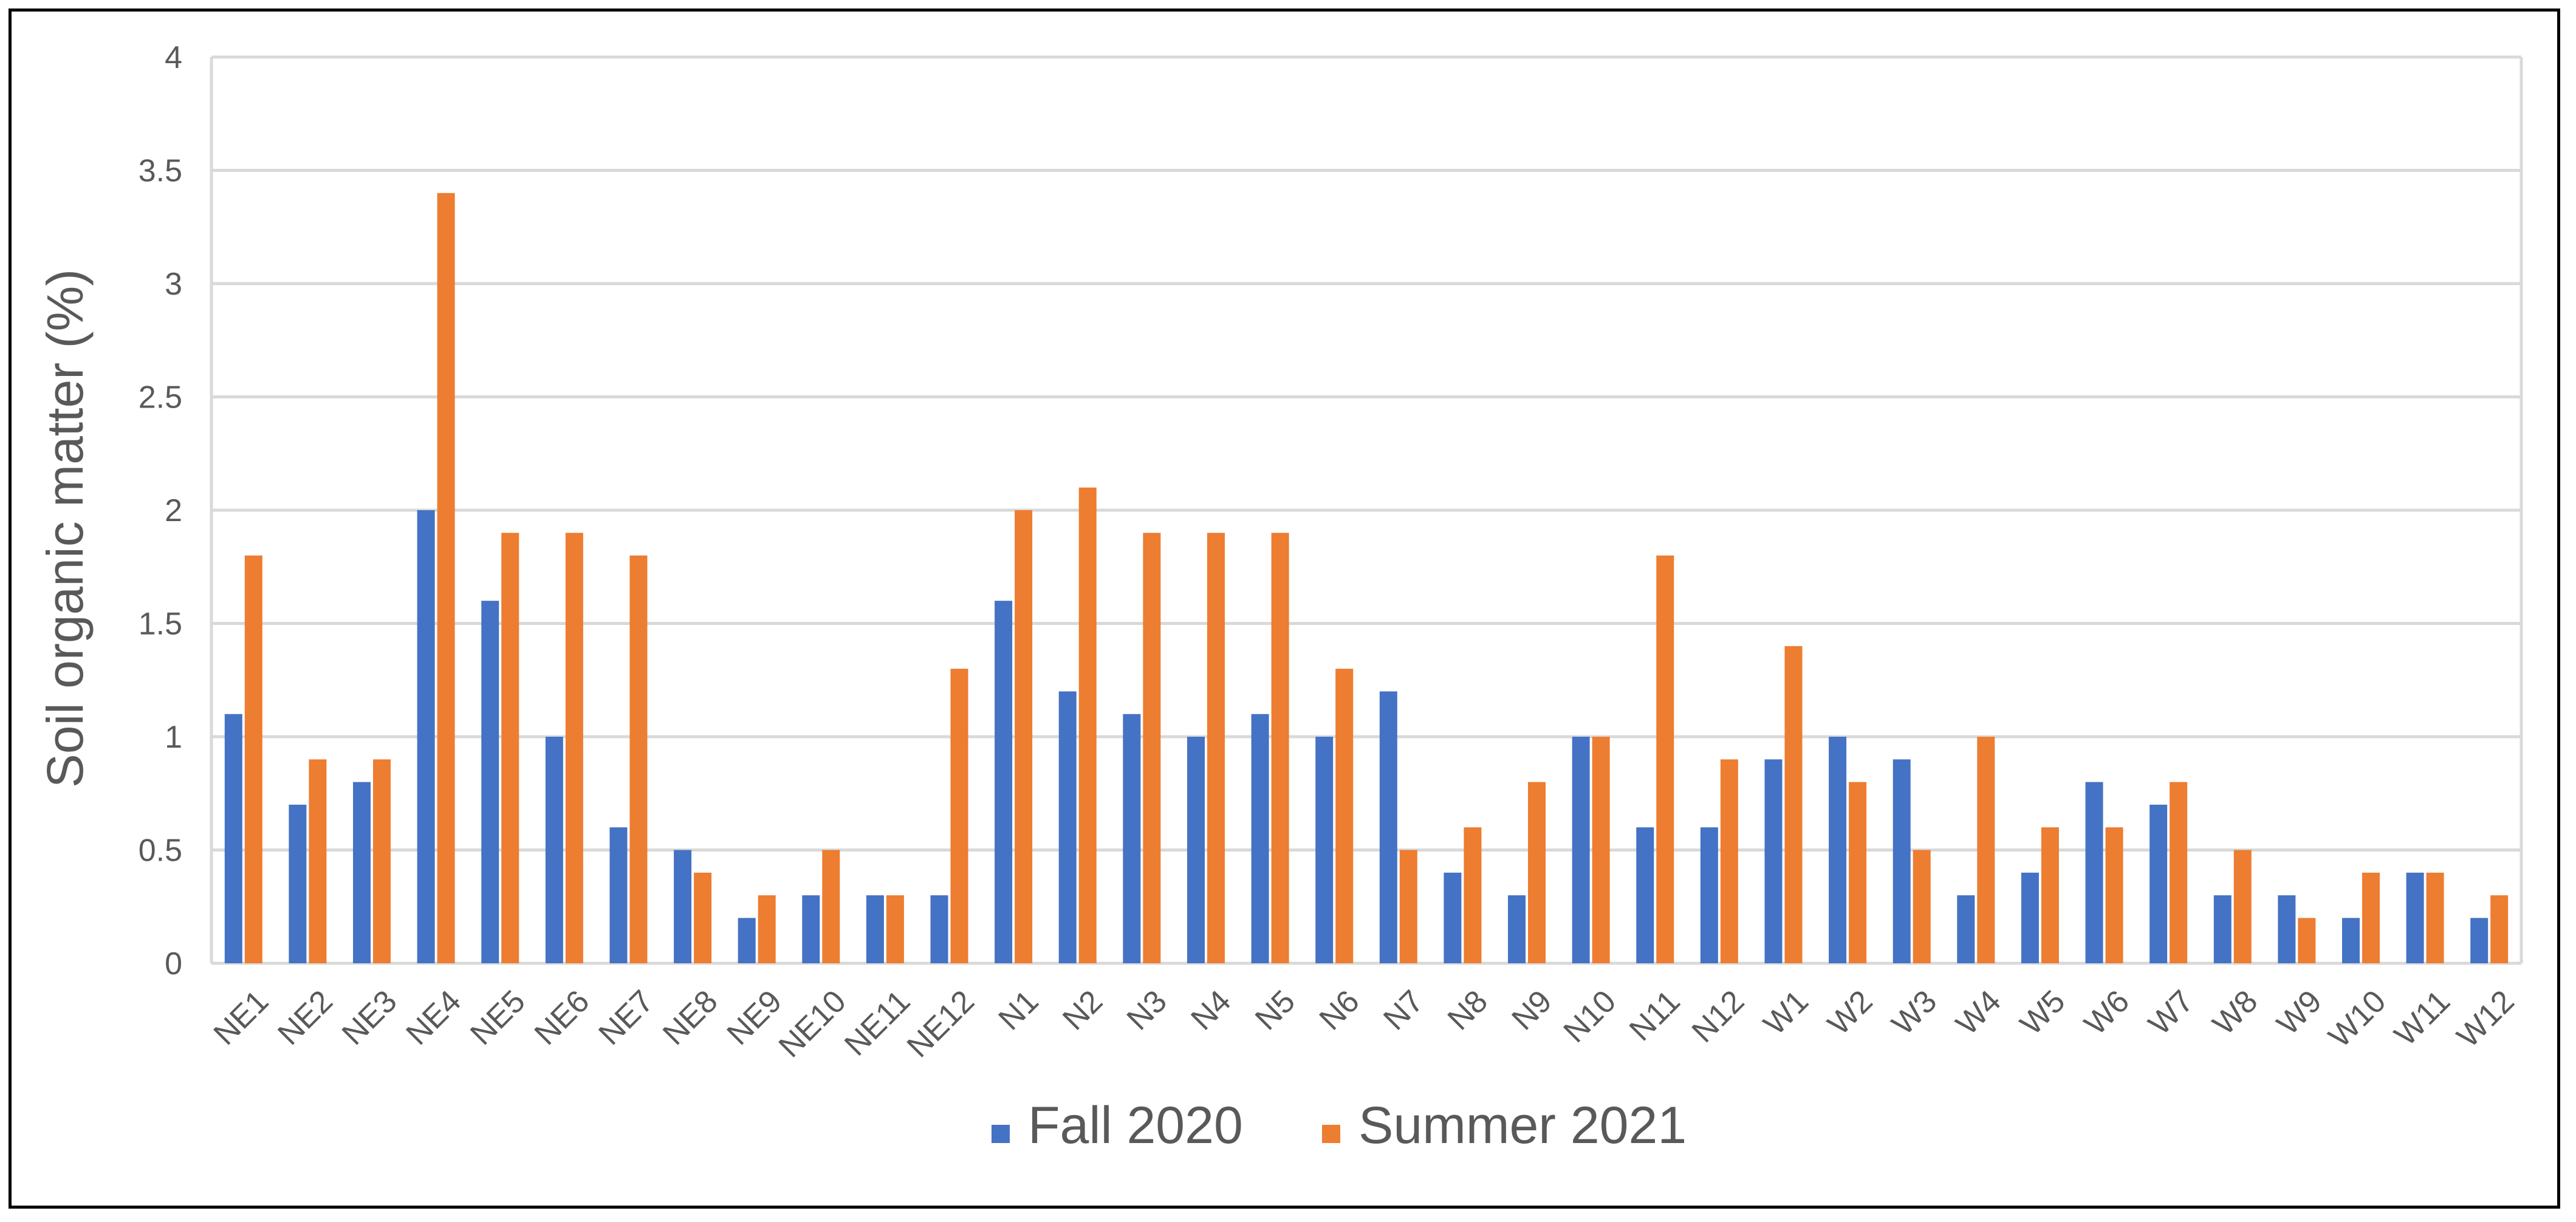  Describe the element at coordinates (241, 1018) in the screenshot. I see `x-tick-label: NE1` at that location.